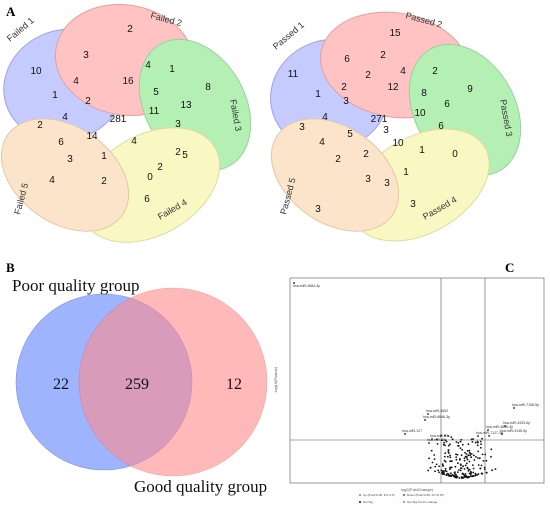  Describe the element at coordinates (513, 431) in the screenshot. I see `point-label: hsa-miR-3145-5p` at that location.